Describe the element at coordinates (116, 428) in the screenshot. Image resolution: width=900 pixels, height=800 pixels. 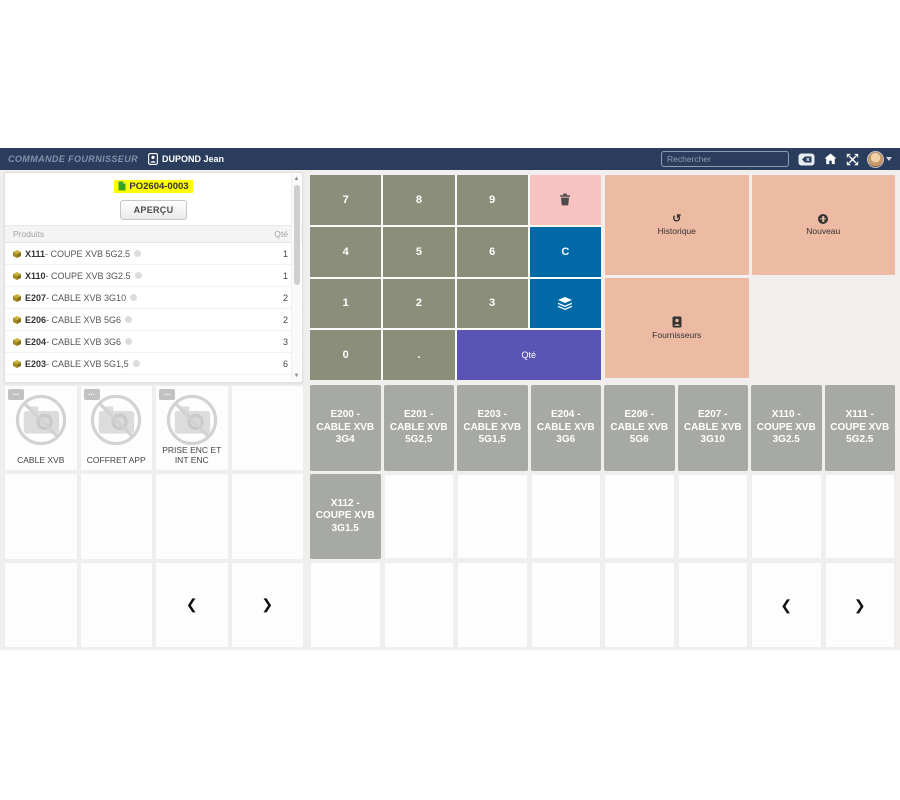
I see `category-tile-coffret-app: ... COFFRET APP` at that location.